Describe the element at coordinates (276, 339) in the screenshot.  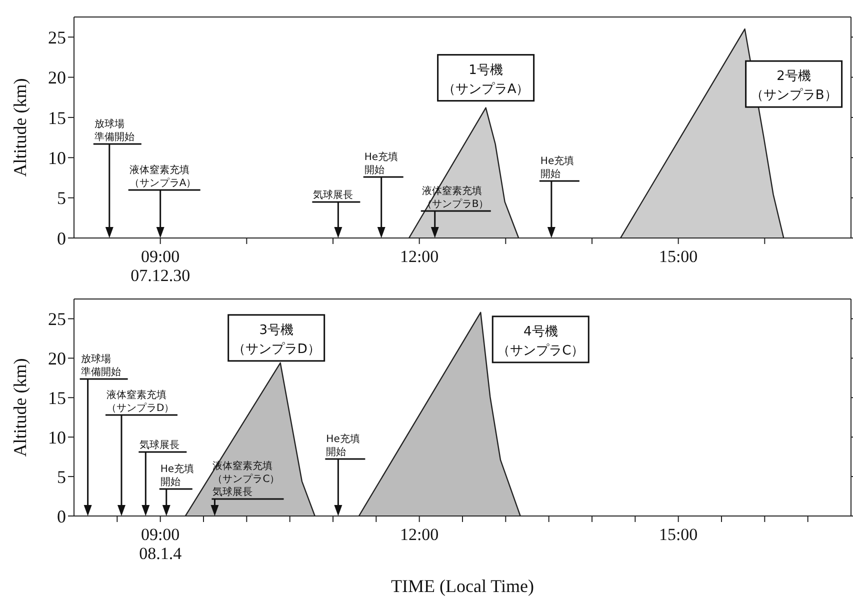
I see `series-label: 3号機（サンプラD）` at that location.